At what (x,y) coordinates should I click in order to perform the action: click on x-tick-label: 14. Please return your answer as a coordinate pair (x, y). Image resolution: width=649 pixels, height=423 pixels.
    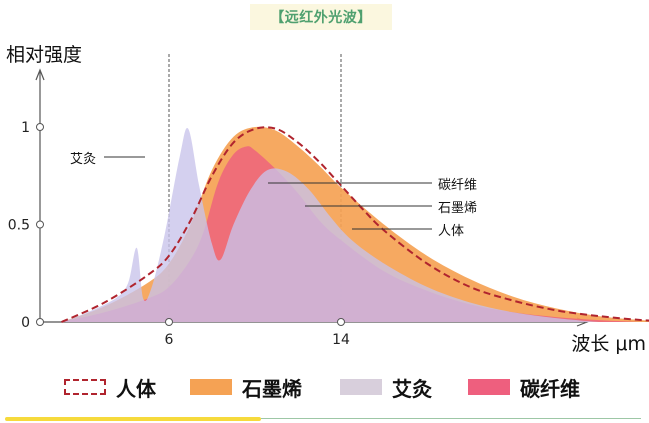
    Looking at the image, I should click on (341, 340).